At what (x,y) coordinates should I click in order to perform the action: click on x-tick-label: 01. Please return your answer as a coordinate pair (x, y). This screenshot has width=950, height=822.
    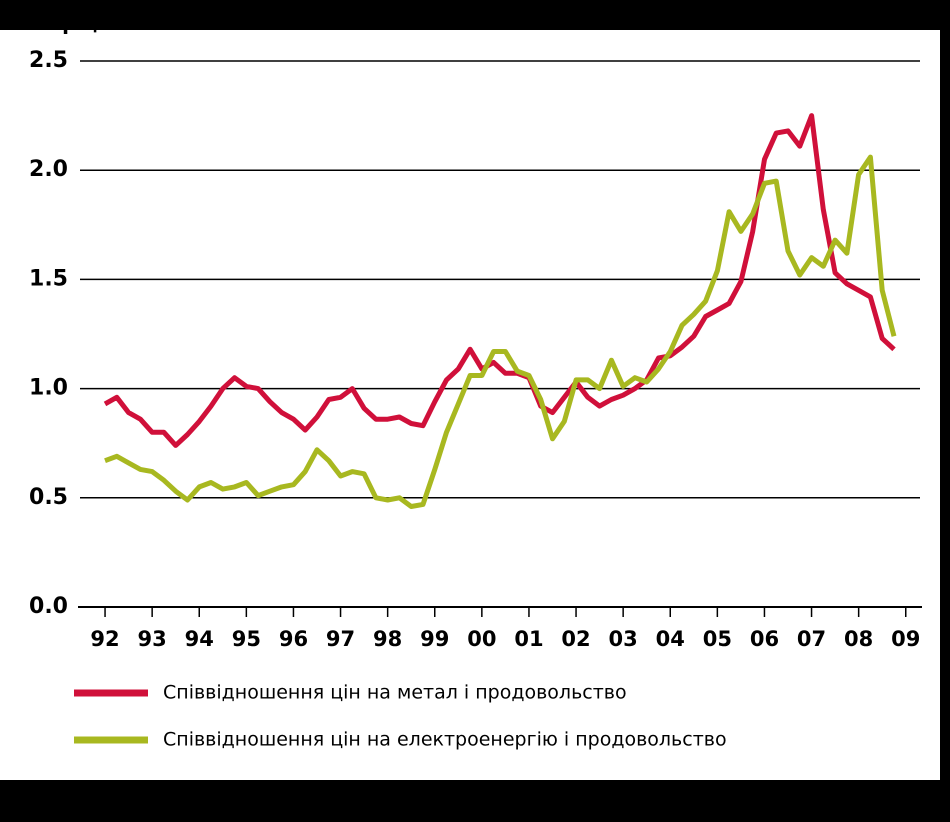
    Looking at the image, I should click on (528, 639).